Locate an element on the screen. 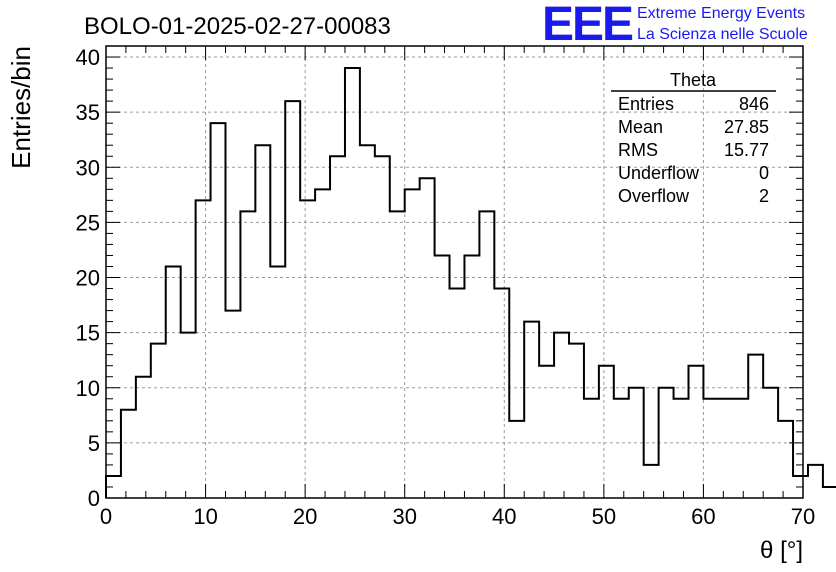 This screenshot has height=572, width=836. stats-label: Underflow is located at coordinates (659, 173).